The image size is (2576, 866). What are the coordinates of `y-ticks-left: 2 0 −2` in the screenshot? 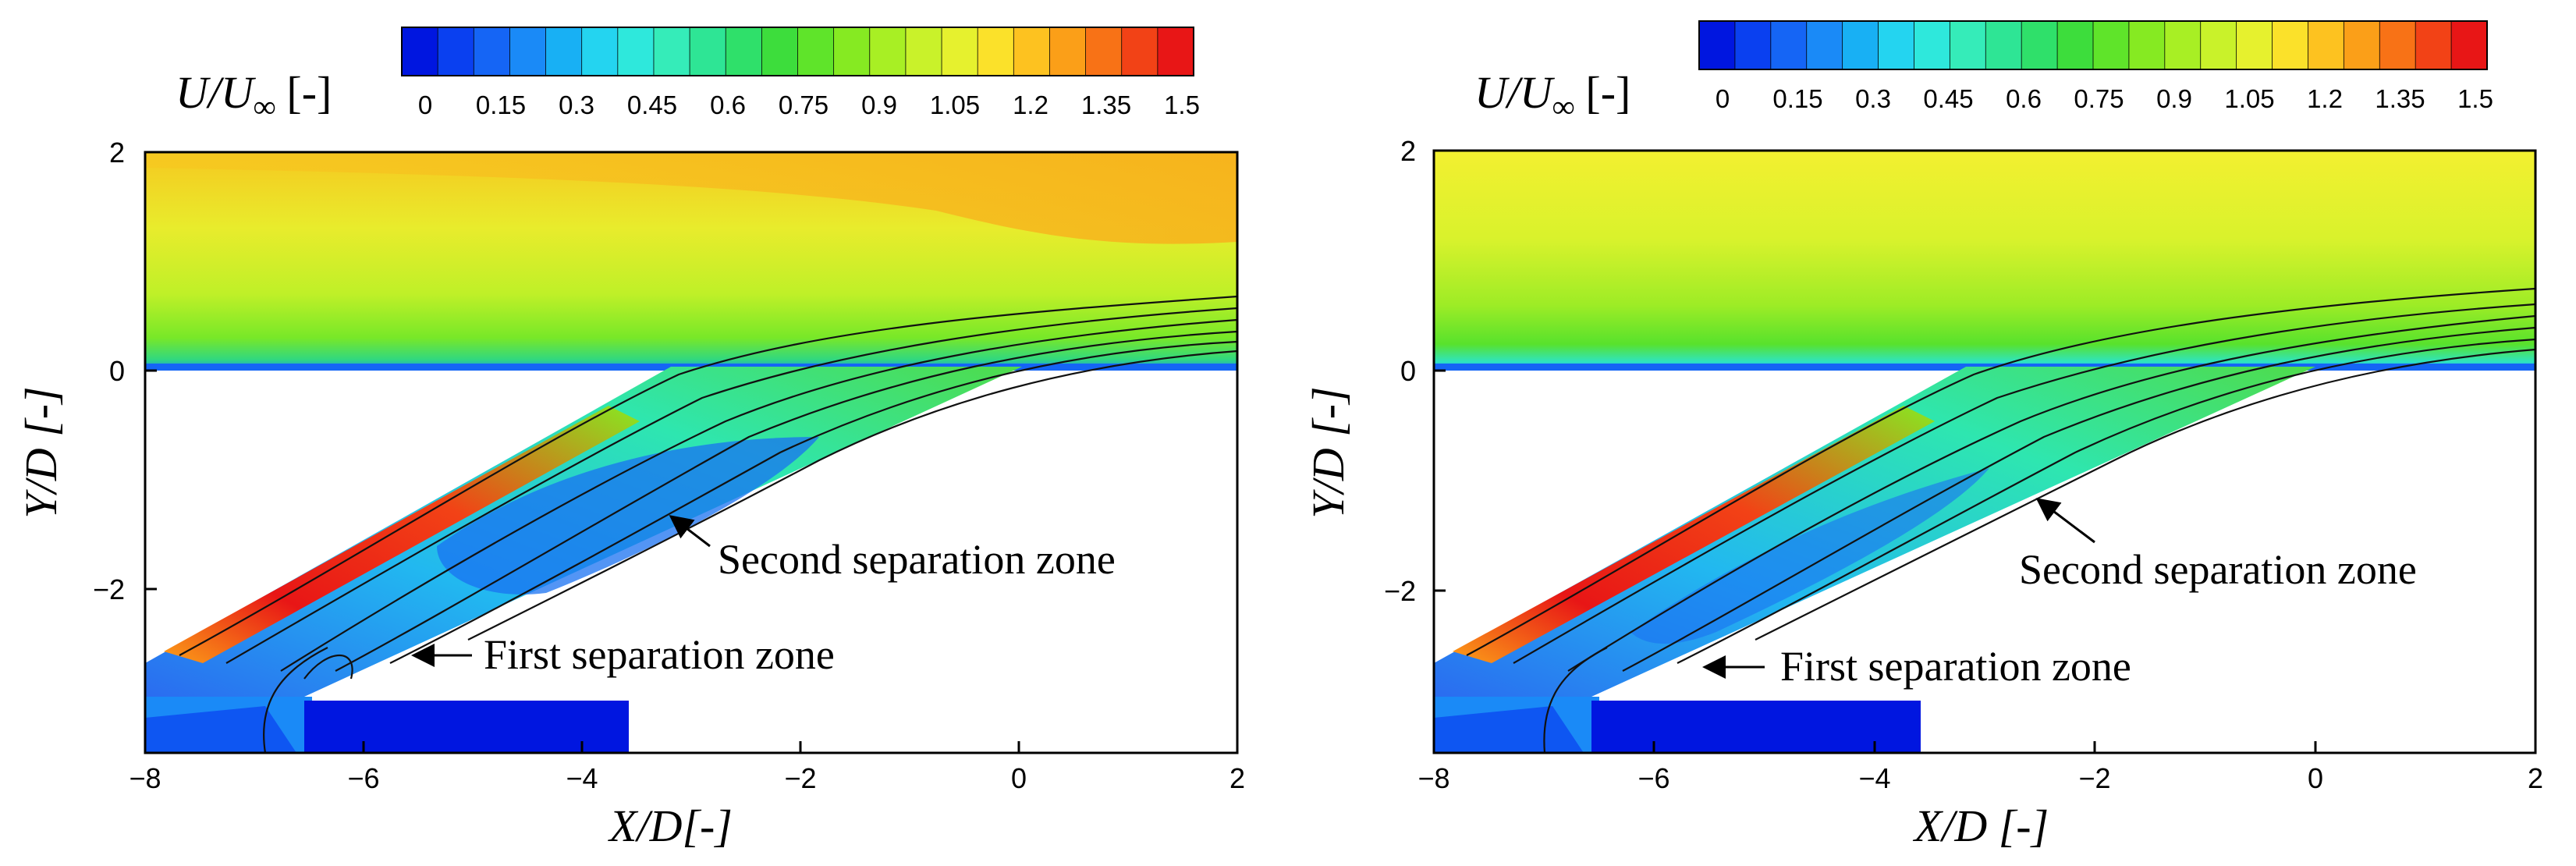 It's located at (125, 371).